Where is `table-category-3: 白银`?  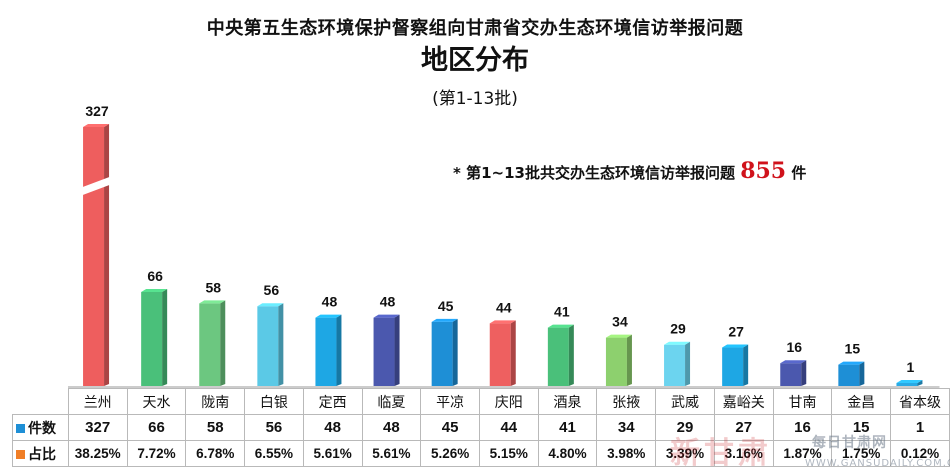 table-category-3: 白银 is located at coordinates (274, 401).